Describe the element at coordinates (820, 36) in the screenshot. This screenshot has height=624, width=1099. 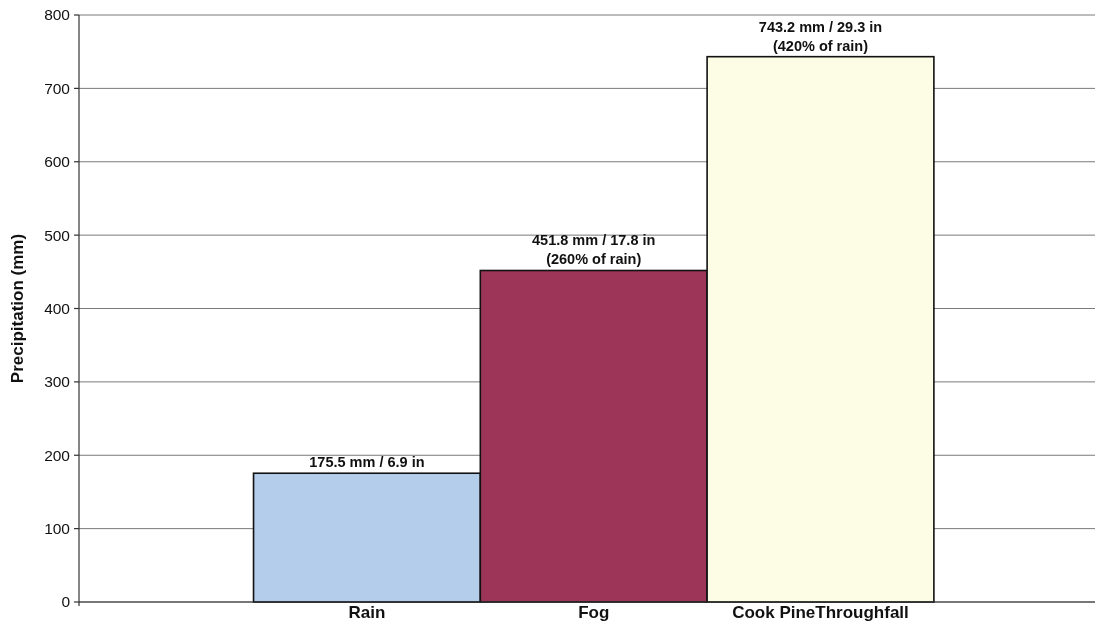
I see `data-label: 743.2 mm / 29.3 in (420% of rain)` at that location.